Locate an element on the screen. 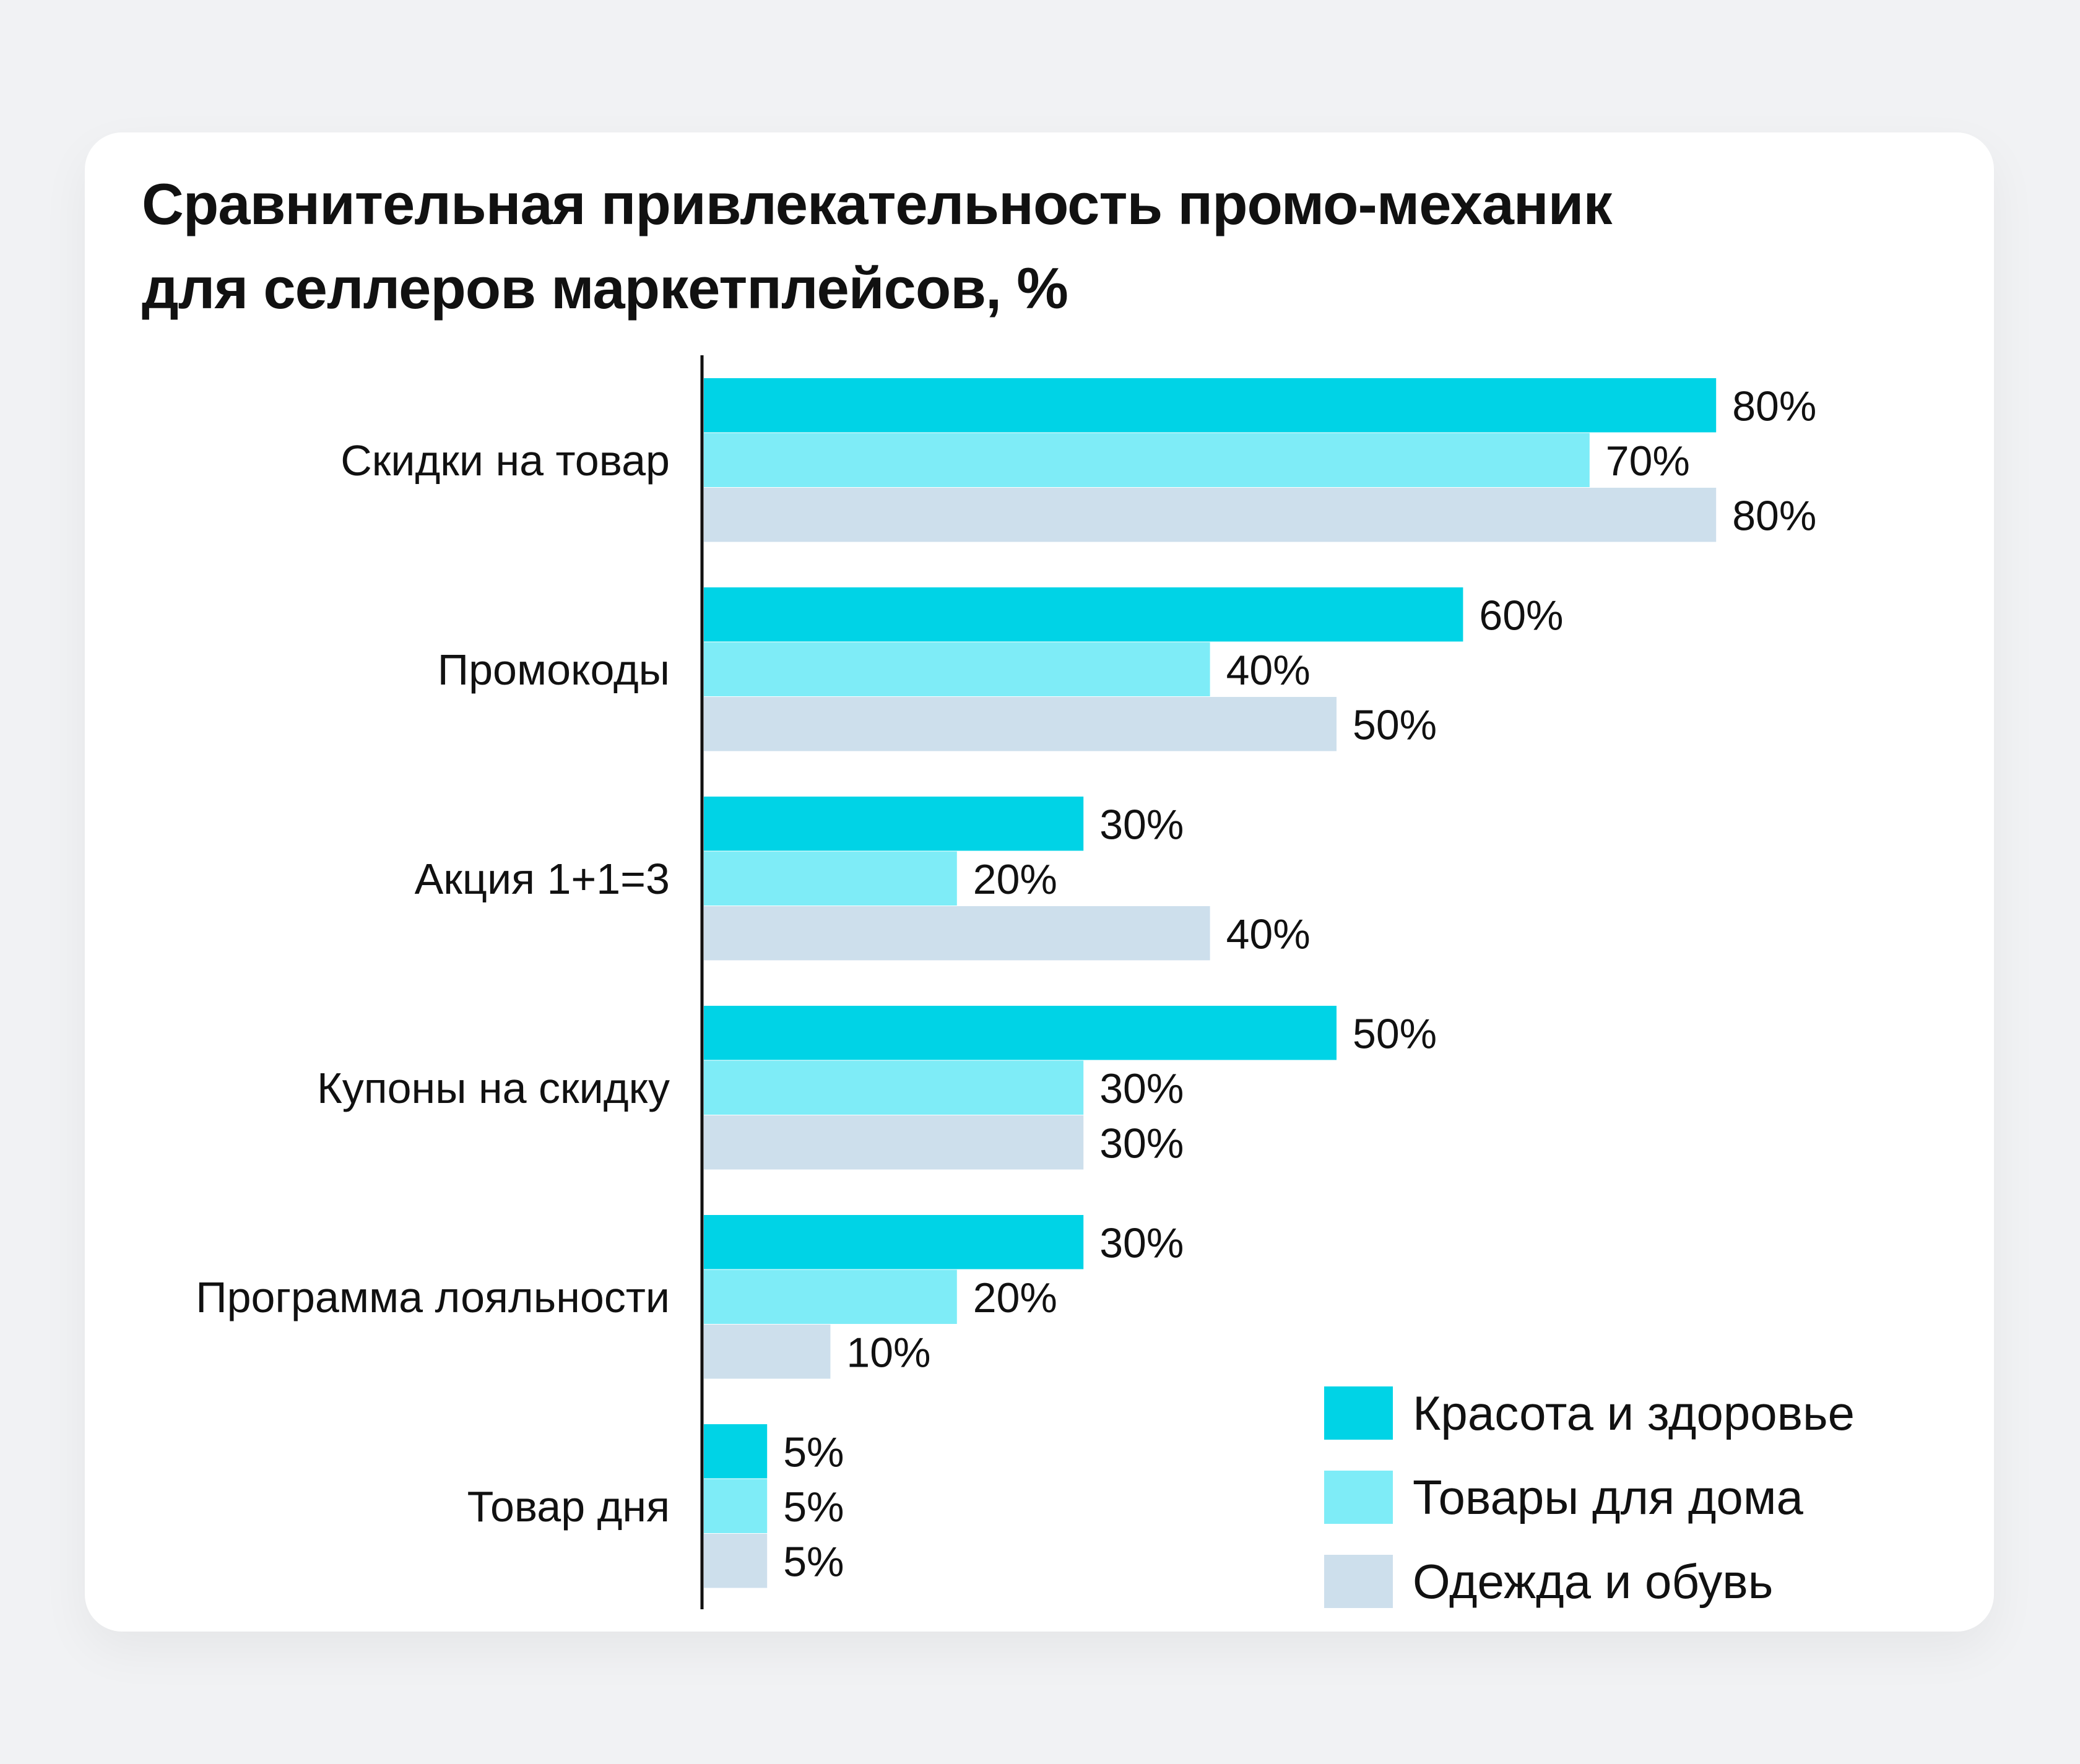 Image resolution: width=2080 pixels, height=1764 pixels. category-label: Промокоды is located at coordinates (554, 670).